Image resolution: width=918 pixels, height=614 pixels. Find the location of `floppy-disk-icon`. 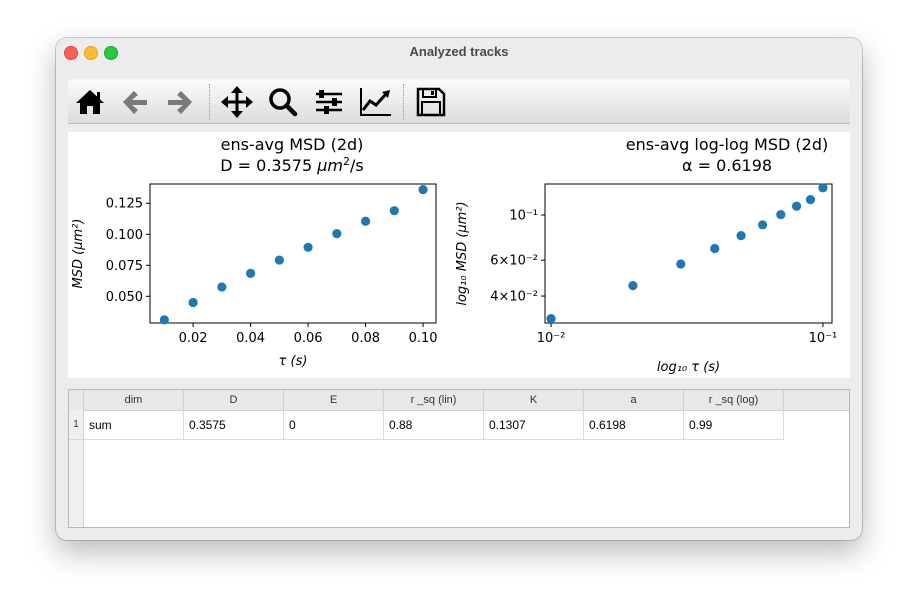

floppy-disk-icon is located at coordinates (431, 102).